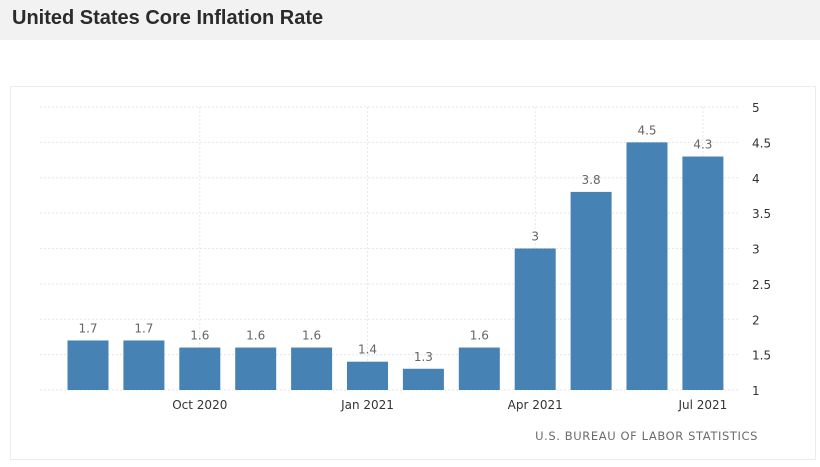  I want to click on bar-value-label: 3, so click(535, 237).